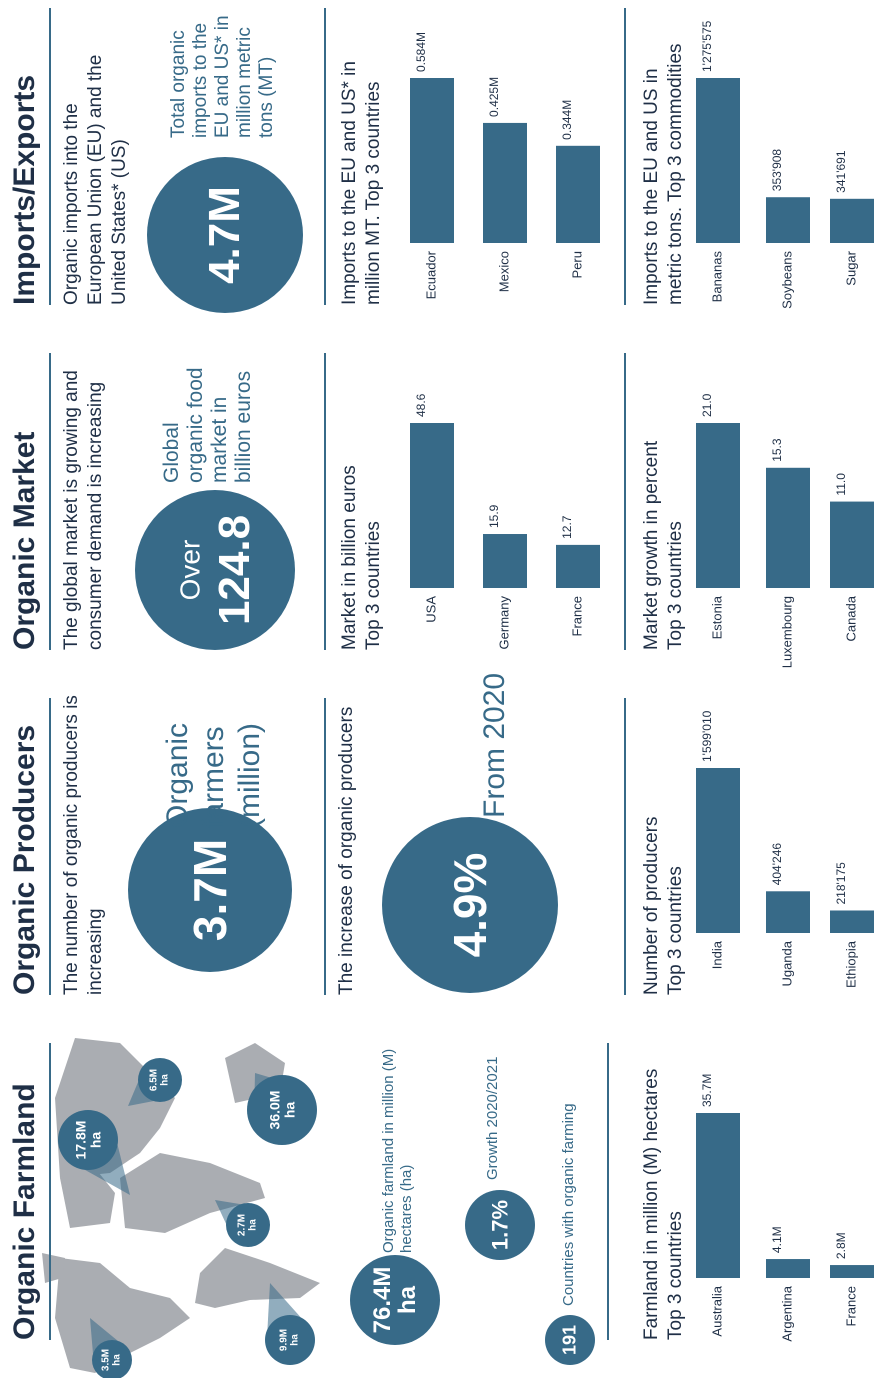 The height and width of the screenshot is (1378, 877). I want to click on highlight-label: From 2020, so click(494, 745).